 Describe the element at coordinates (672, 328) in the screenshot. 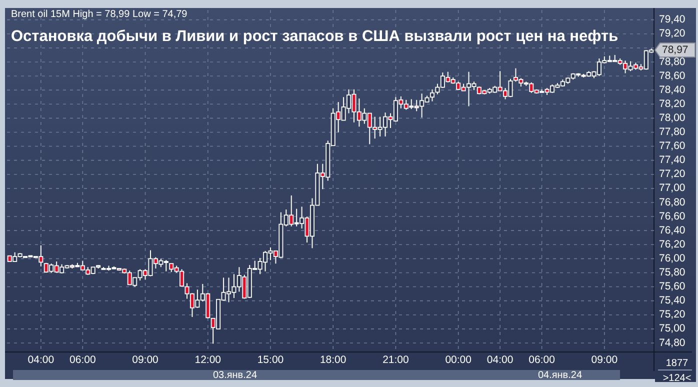

I see `y-tick-label: 75,00` at that location.